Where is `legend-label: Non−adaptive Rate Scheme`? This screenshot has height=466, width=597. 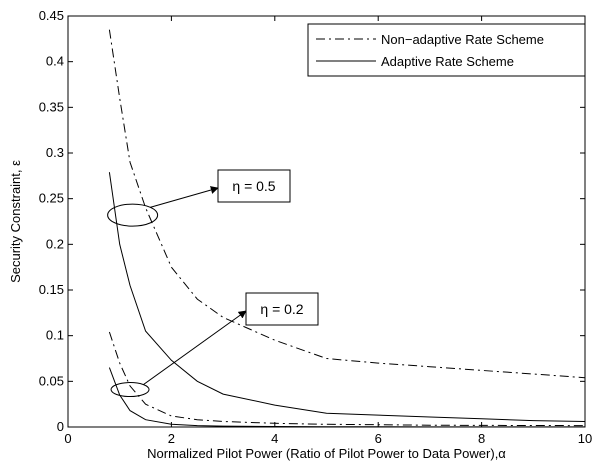 legend-label: Non−adaptive Rate Scheme is located at coordinates (462, 39).